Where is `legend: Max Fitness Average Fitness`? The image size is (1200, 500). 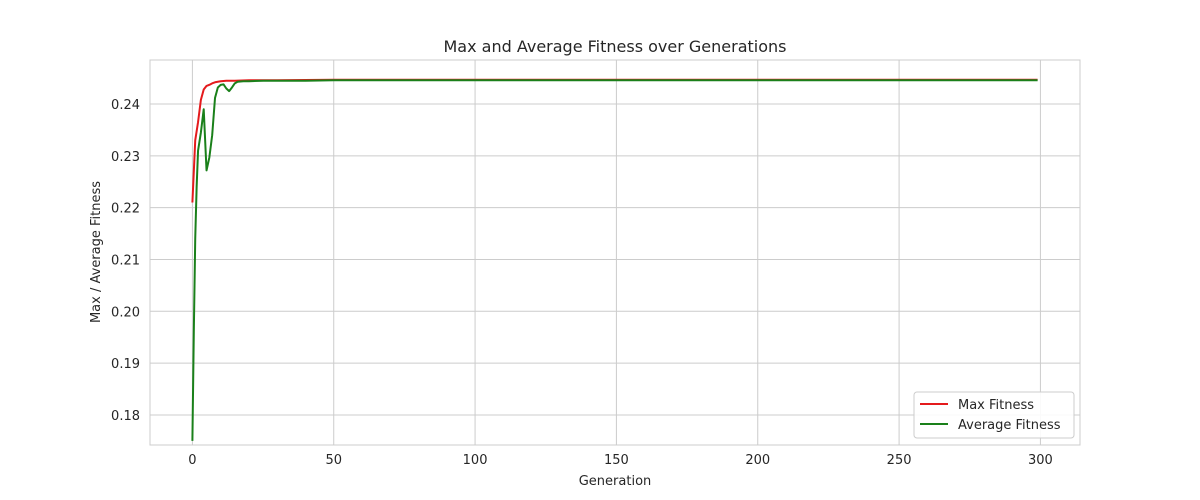
legend: Max Fitness Average Fitness is located at coordinates (994, 415).